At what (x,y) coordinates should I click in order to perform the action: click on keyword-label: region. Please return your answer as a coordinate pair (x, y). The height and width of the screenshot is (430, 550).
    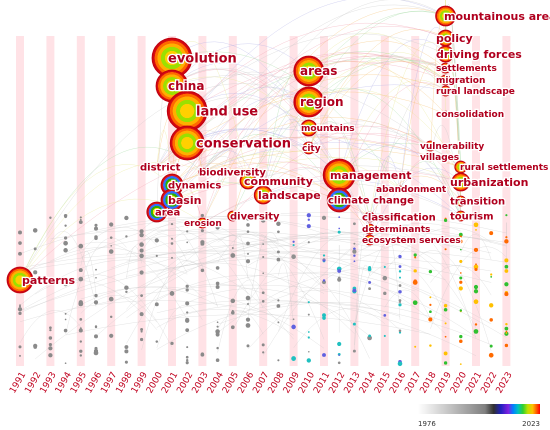
    Looking at the image, I should click on (322, 102).